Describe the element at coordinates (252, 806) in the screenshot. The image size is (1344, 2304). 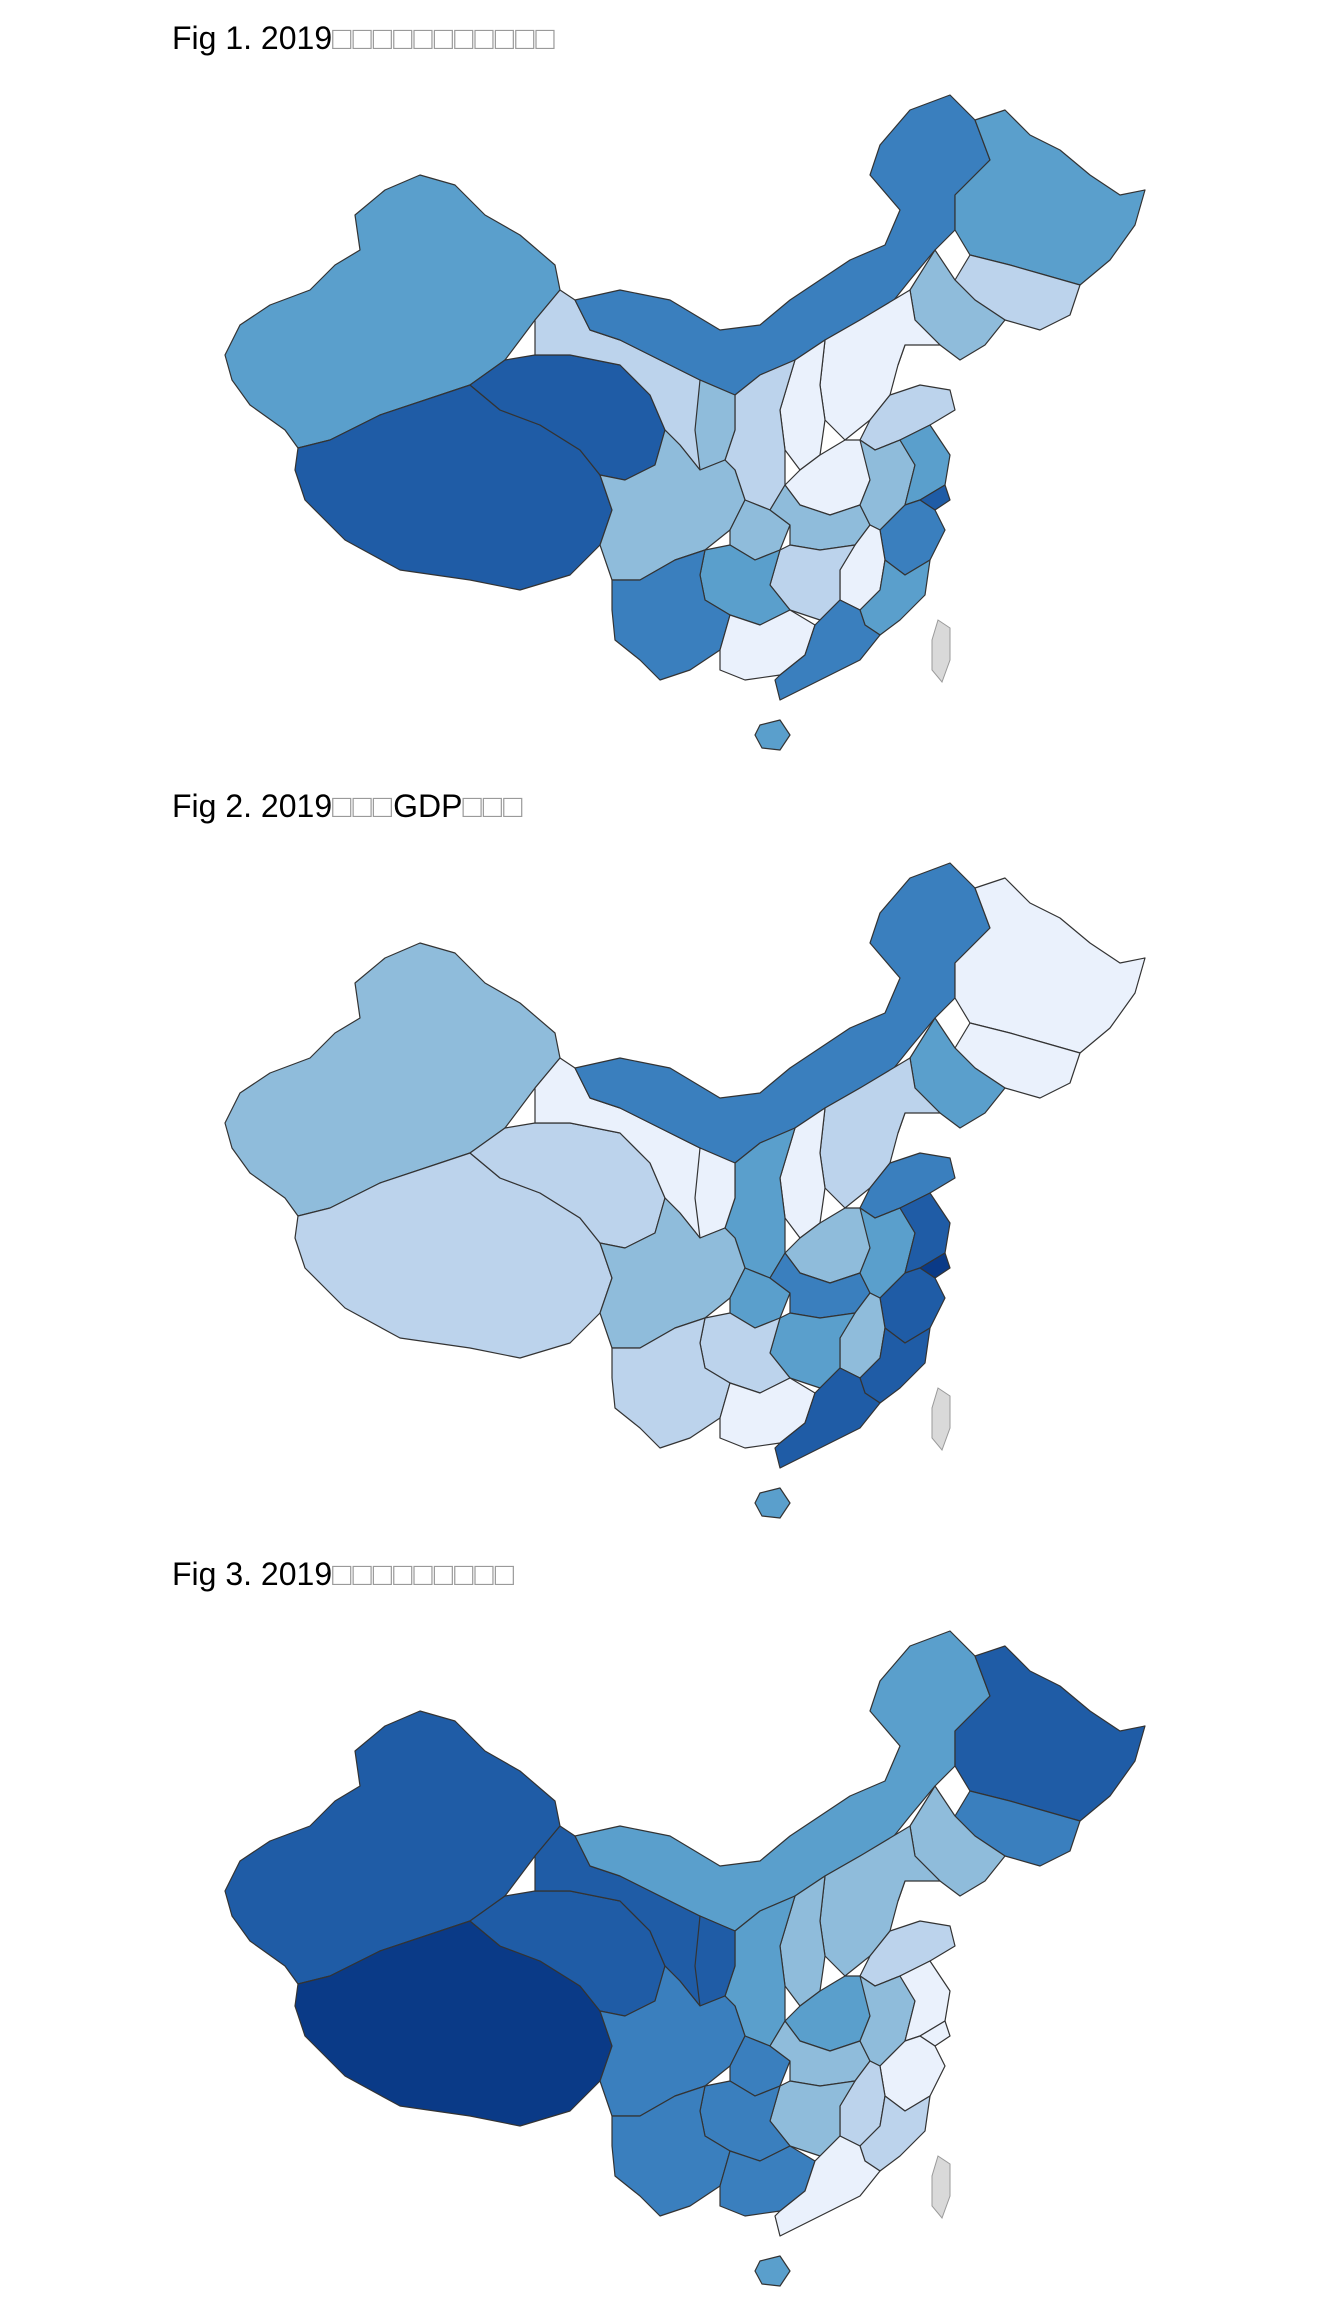
I see `figure-2-title-text: Fig 2. 2019` at that location.